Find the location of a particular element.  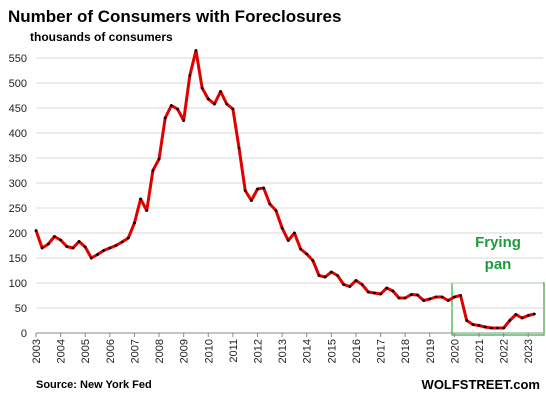

x-tick-label: 2021 is located at coordinates (480, 351).